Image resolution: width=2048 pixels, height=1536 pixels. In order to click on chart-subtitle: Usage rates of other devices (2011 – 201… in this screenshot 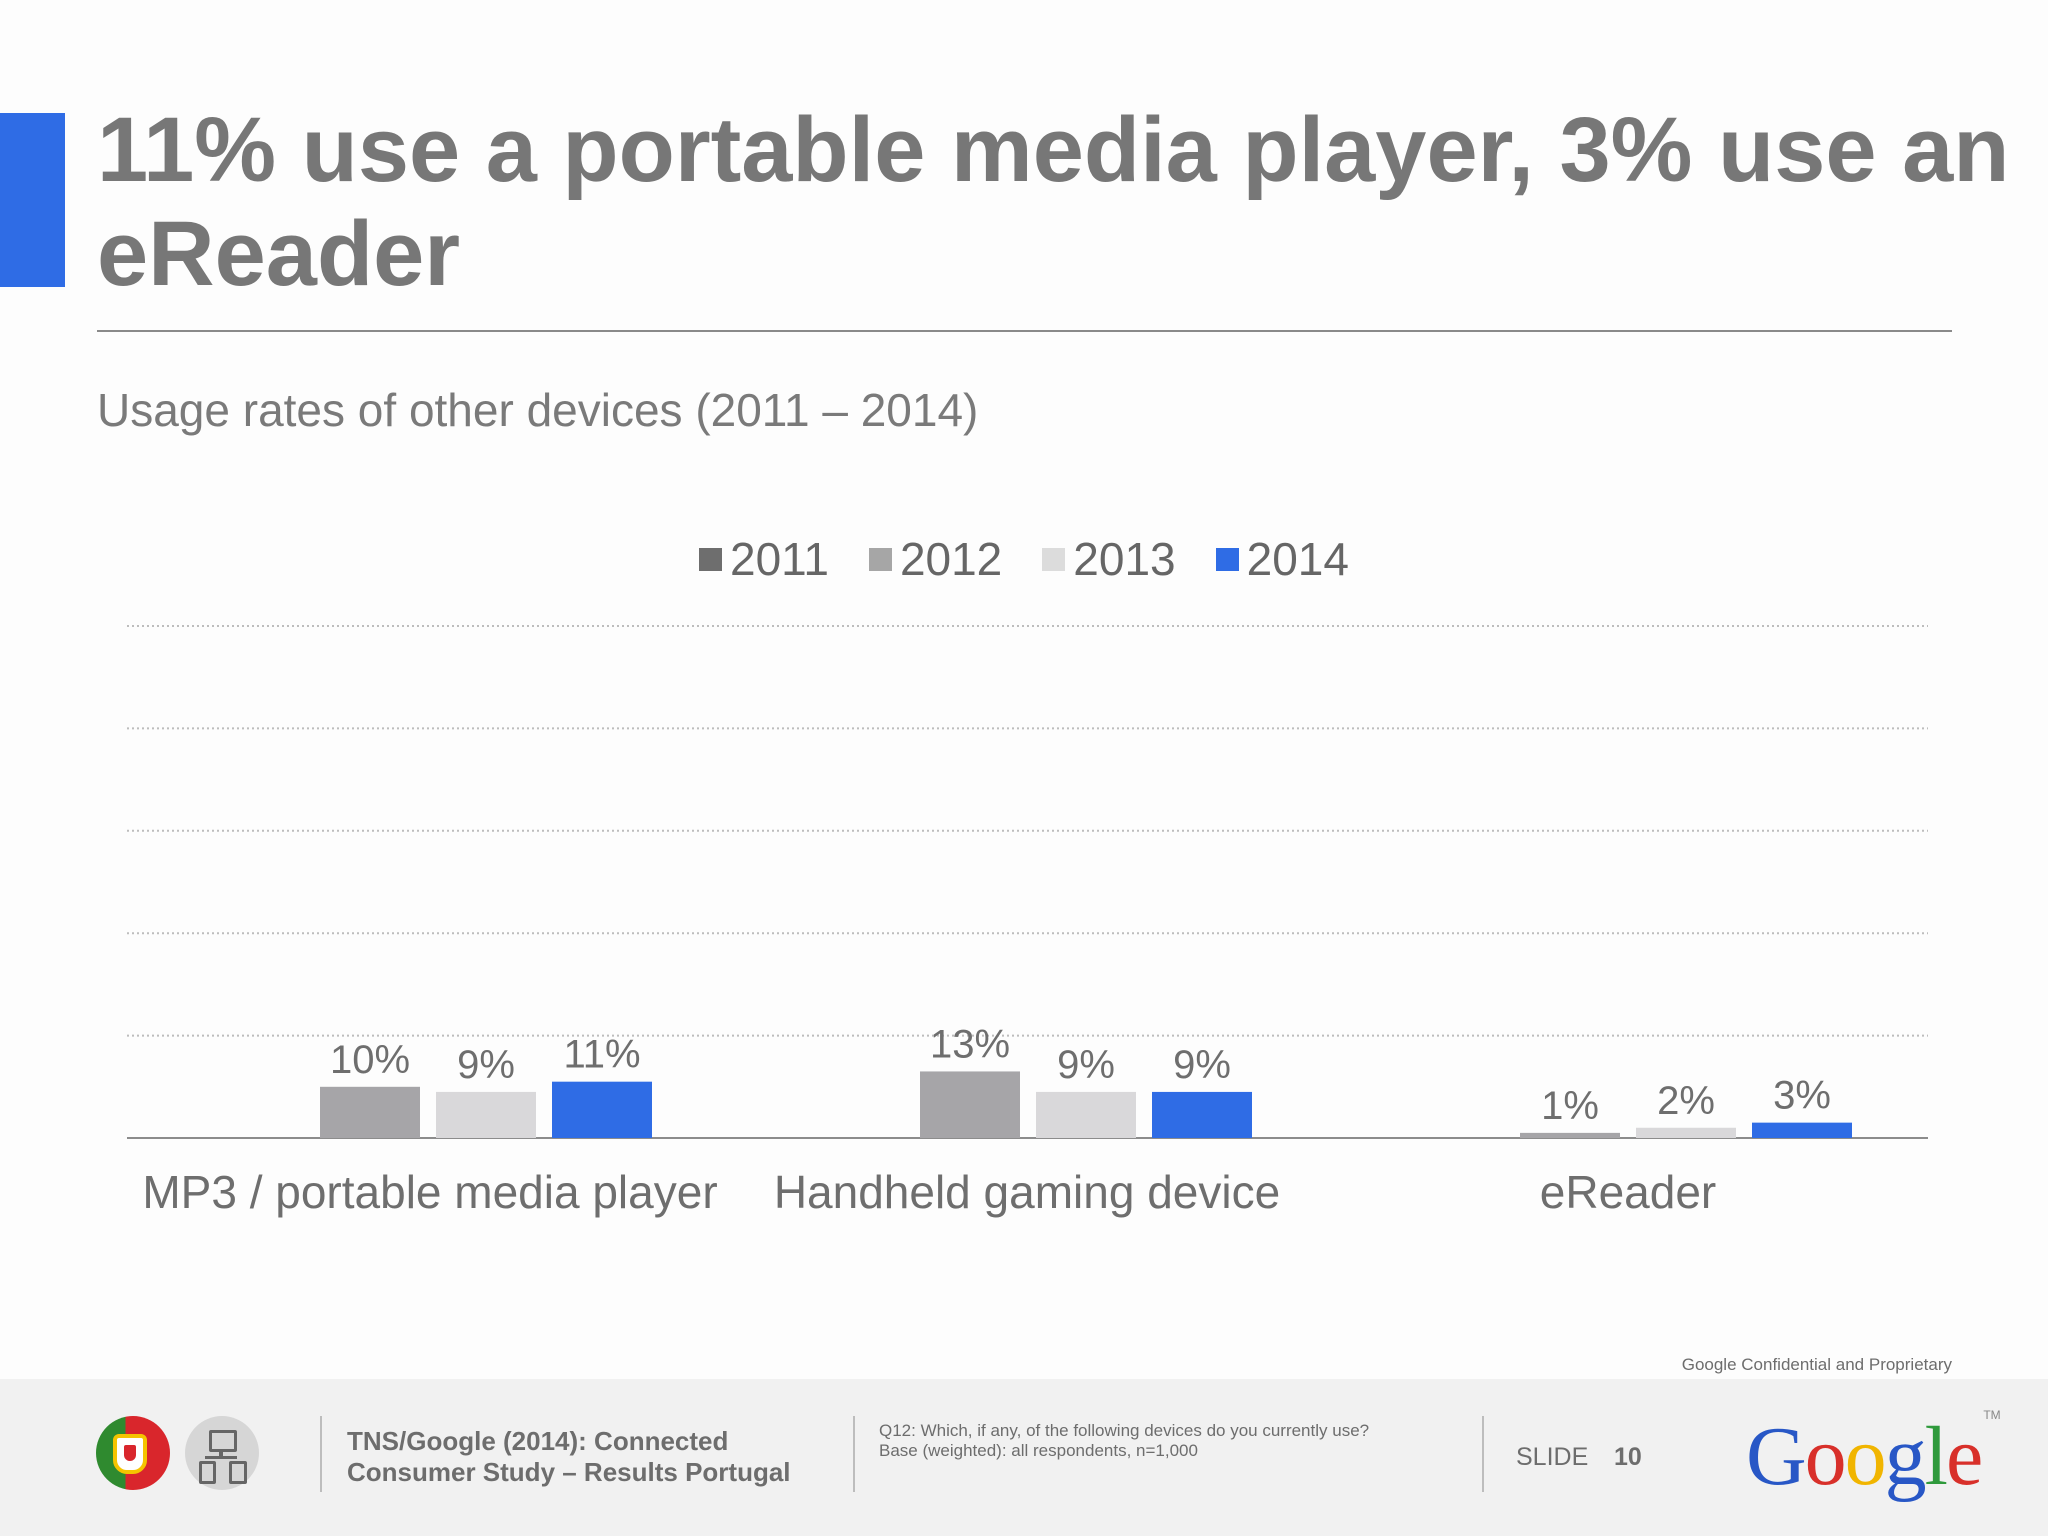, I will do `click(538, 410)`.